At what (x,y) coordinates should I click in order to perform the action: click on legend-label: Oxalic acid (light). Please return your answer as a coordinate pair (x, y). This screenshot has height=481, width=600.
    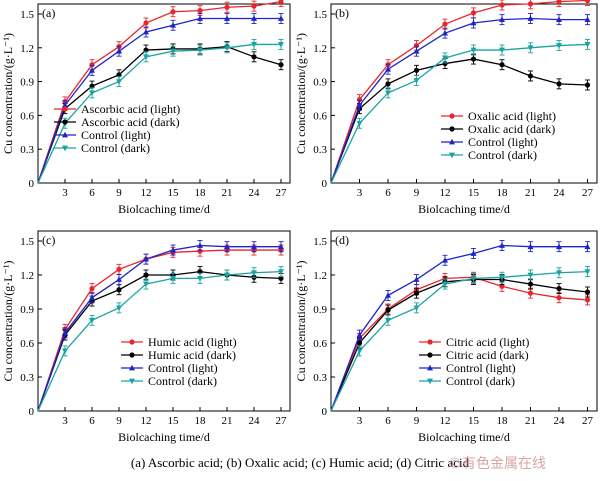
    Looking at the image, I should click on (512, 116).